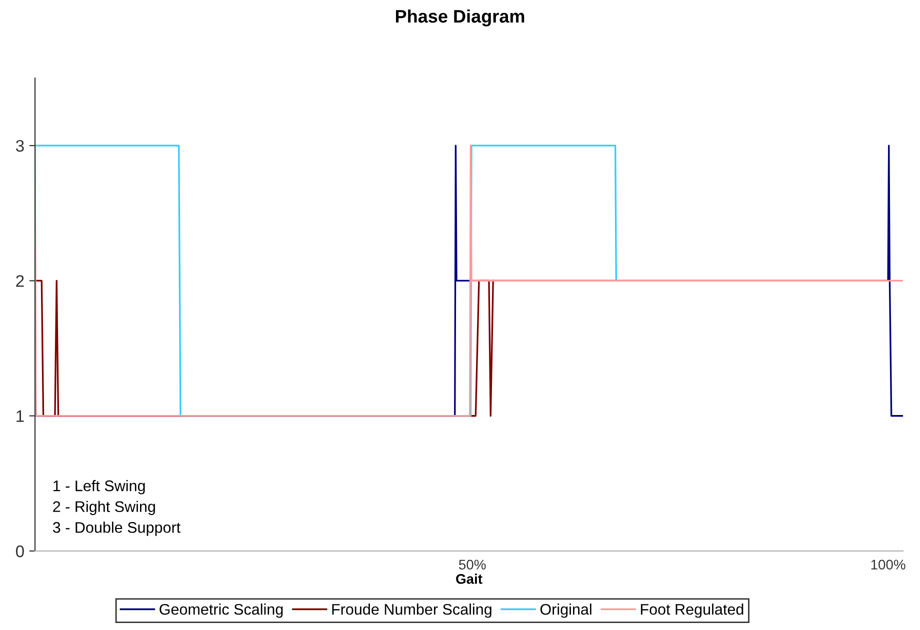 This screenshot has width=920, height=630. Describe the element at coordinates (20, 416) in the screenshot. I see `y-tick-label: 1` at that location.